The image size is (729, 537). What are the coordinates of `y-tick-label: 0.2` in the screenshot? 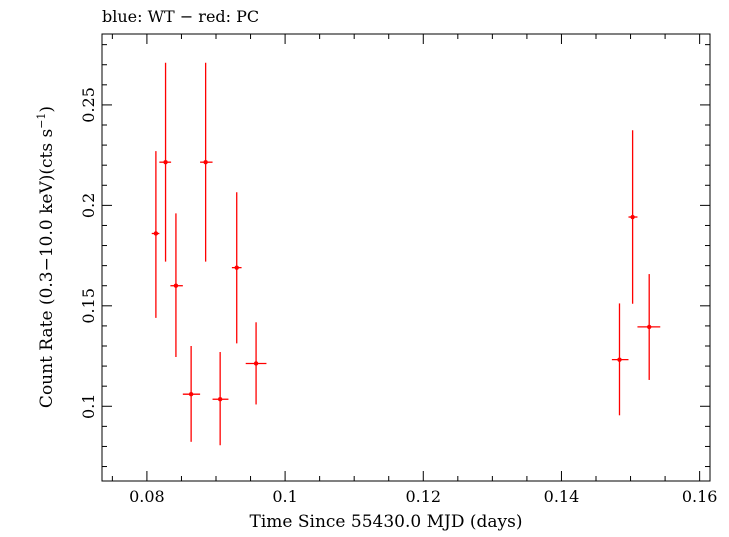 It's located at (88, 205).